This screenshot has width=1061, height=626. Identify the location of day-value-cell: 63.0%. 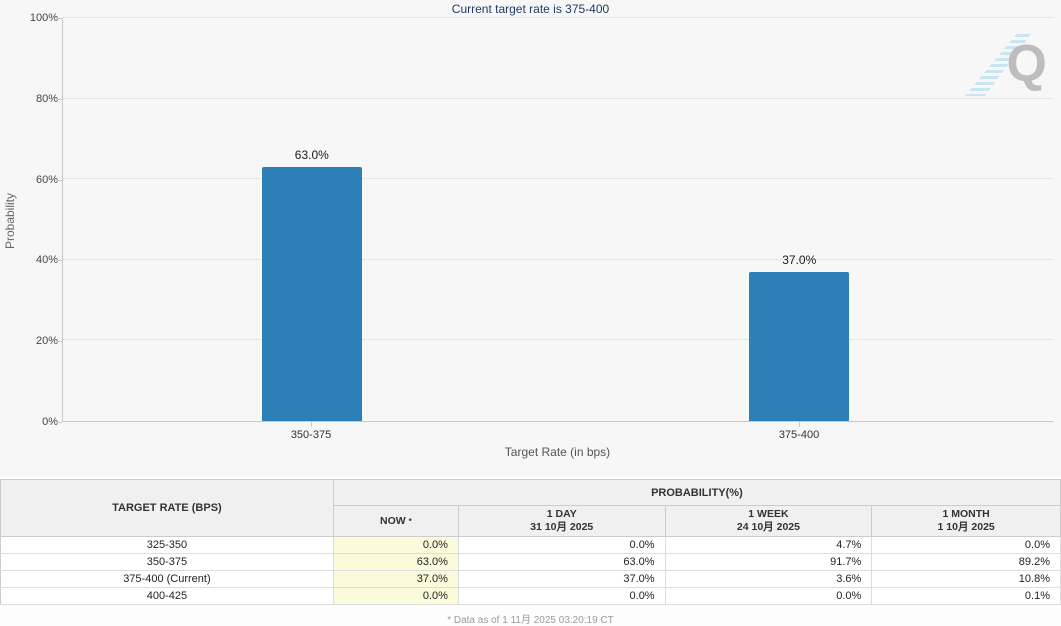
(561, 562).